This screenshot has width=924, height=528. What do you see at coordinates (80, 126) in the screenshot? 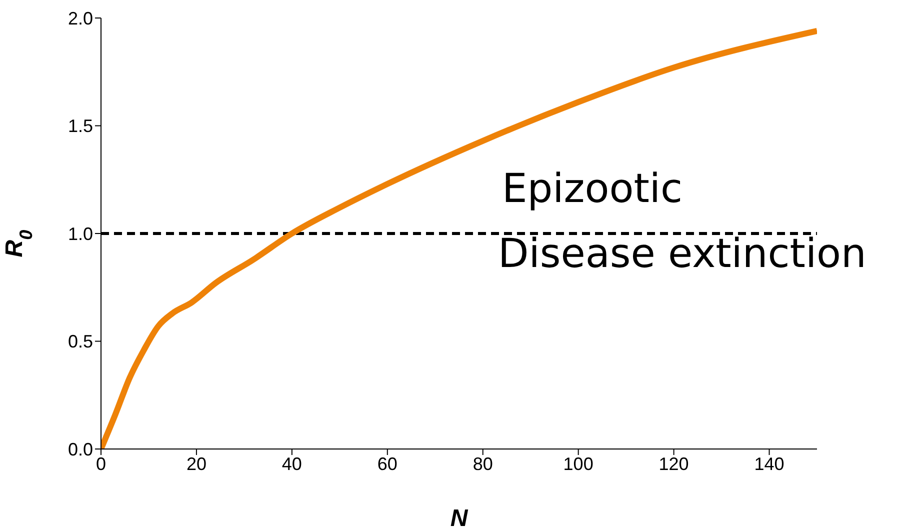
I see `y-tick-label: 1.5` at bounding box center [80, 126].